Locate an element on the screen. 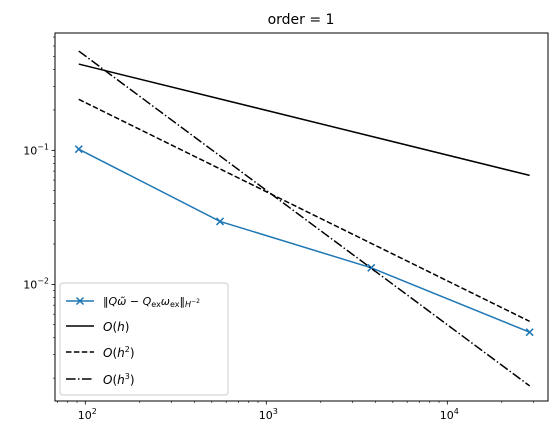 This screenshot has height=440, width=558. legend-item-oh: O(h) is located at coordinates (97, 327).